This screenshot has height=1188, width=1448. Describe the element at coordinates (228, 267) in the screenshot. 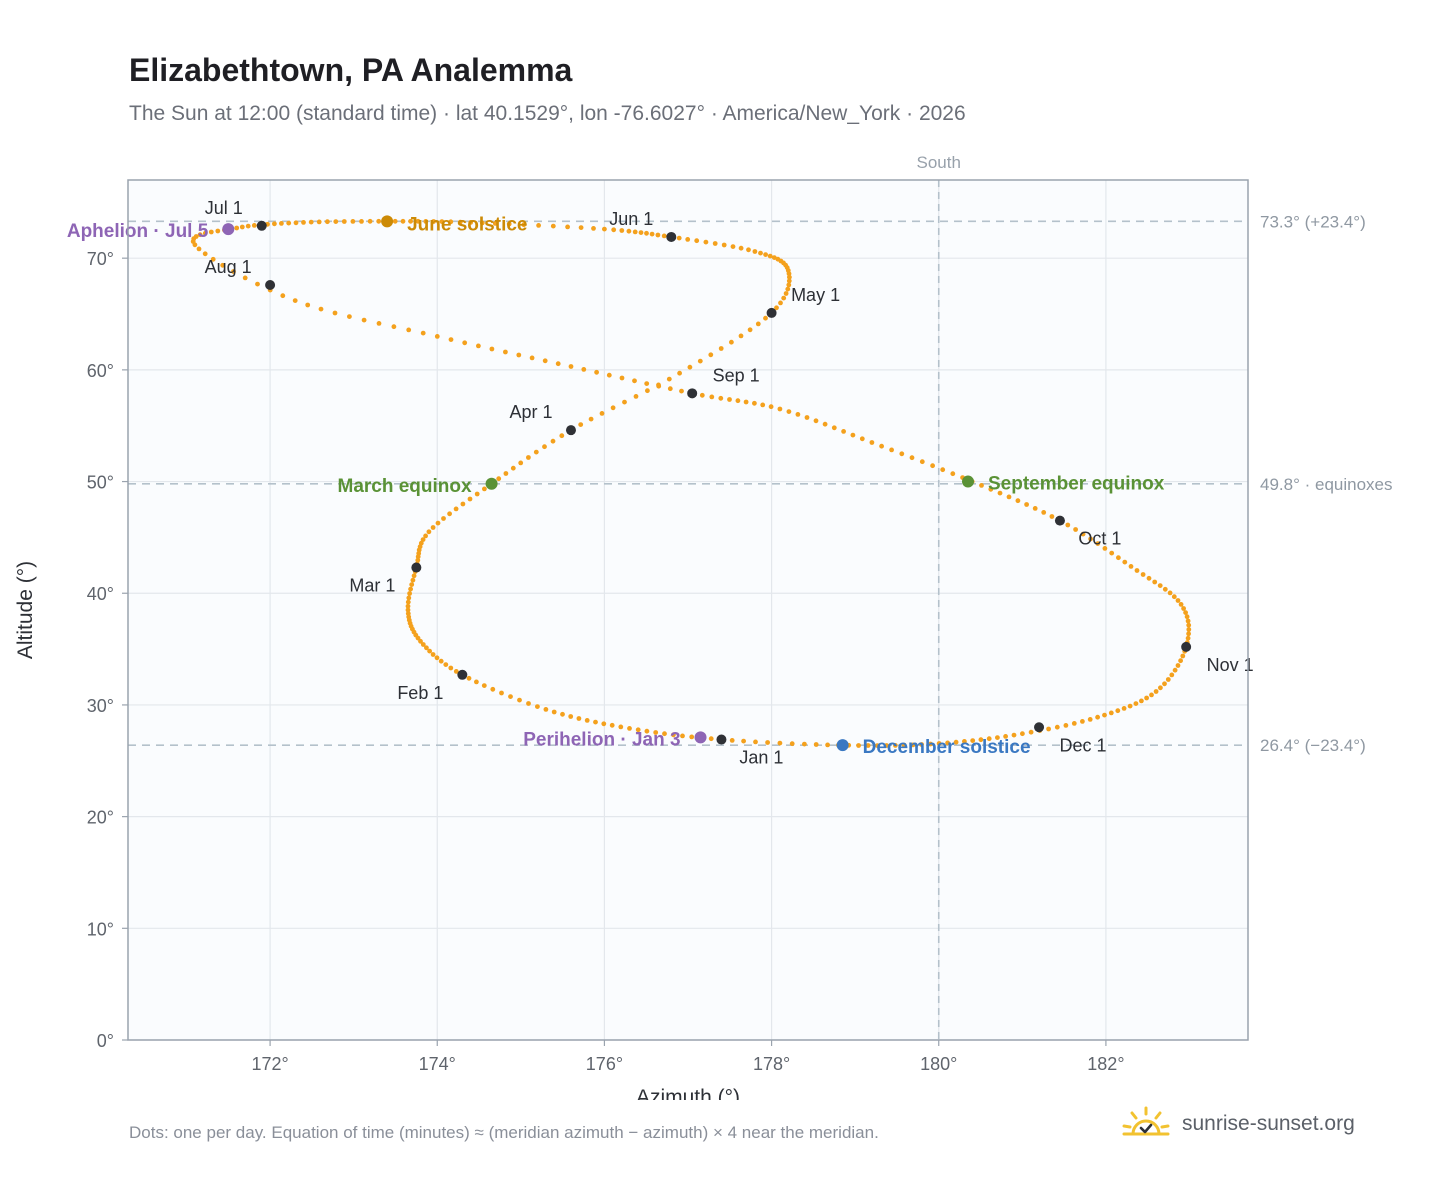

I see `month-label: Aug 1` at that location.